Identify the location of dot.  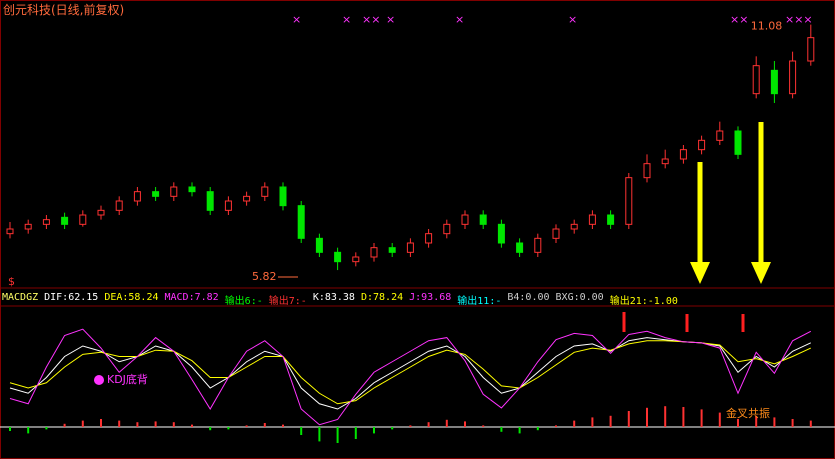
(99, 380).